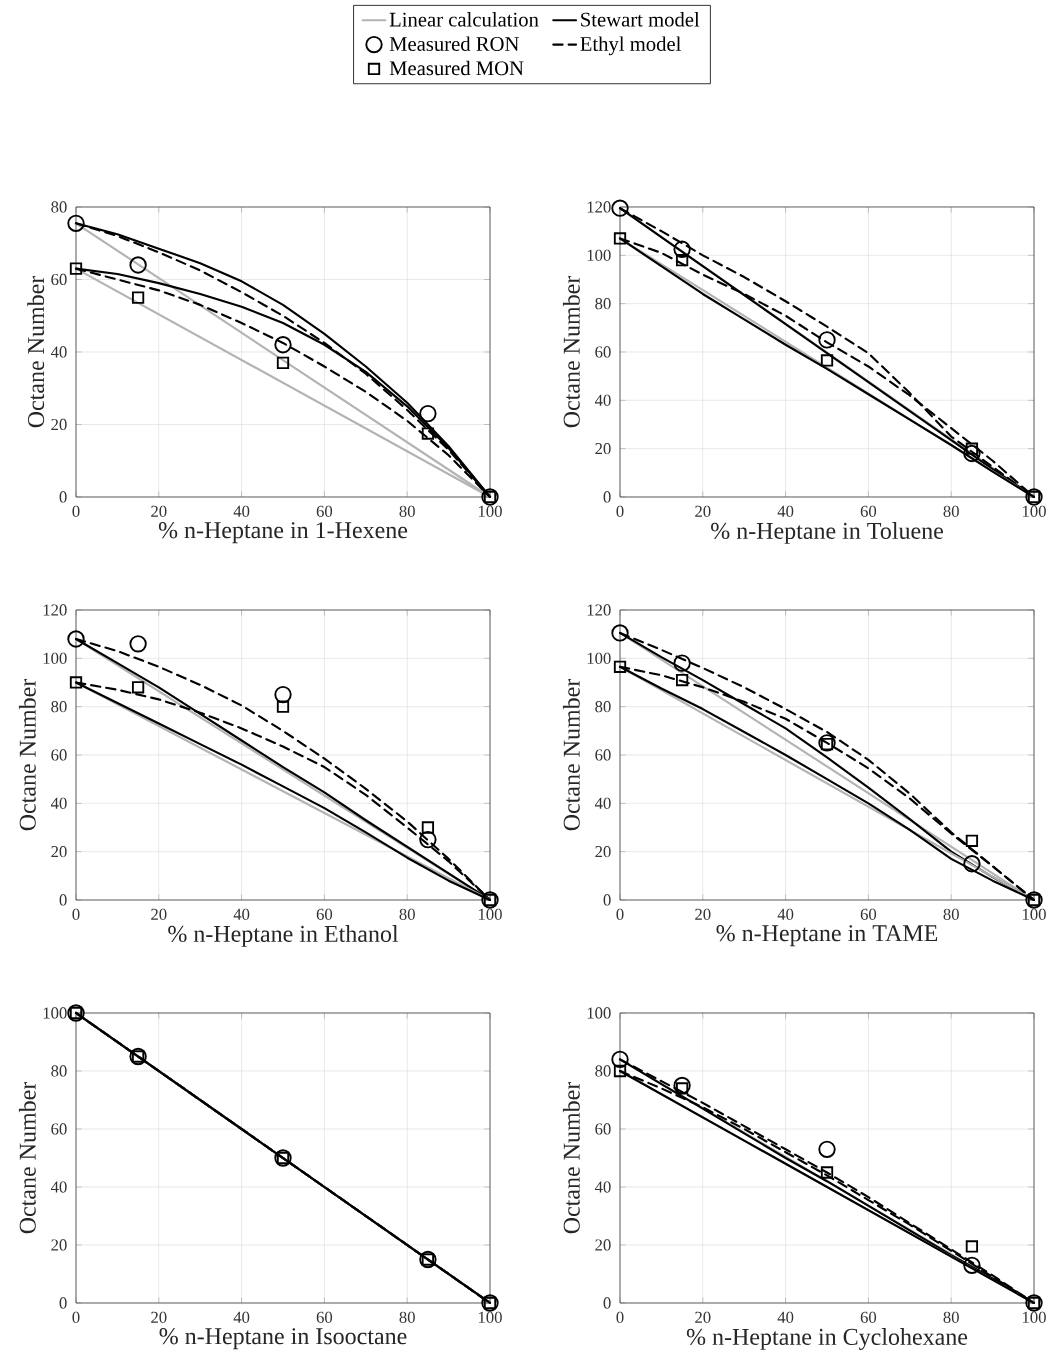 The image size is (1050, 1363). I want to click on legend-label: Stewart model, so click(640, 19).